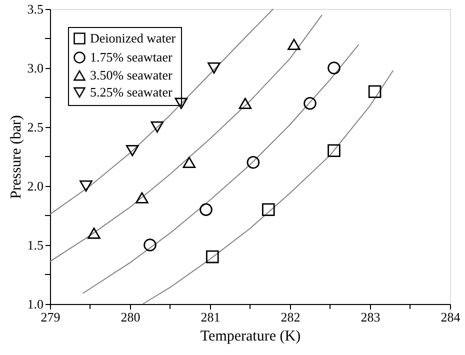 The width and height of the screenshot is (465, 355). What do you see at coordinates (131, 75) in the screenshot?
I see `legend-label: 3.50% seawater` at bounding box center [131, 75].